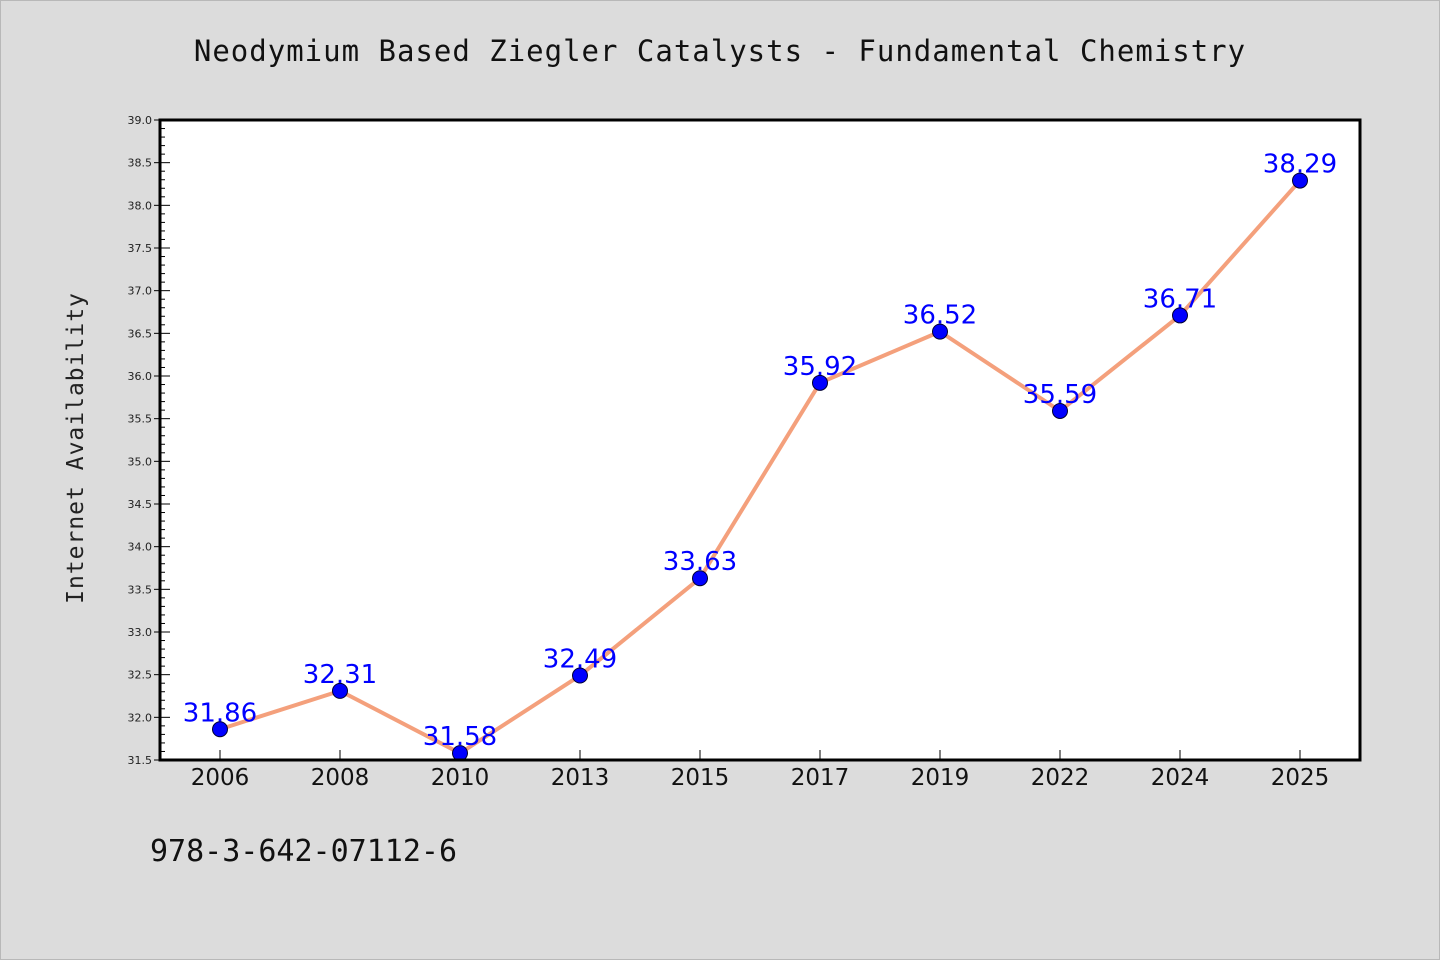 This screenshot has width=1440, height=960. I want to click on y-tick-label: 38.0, so click(140, 205).